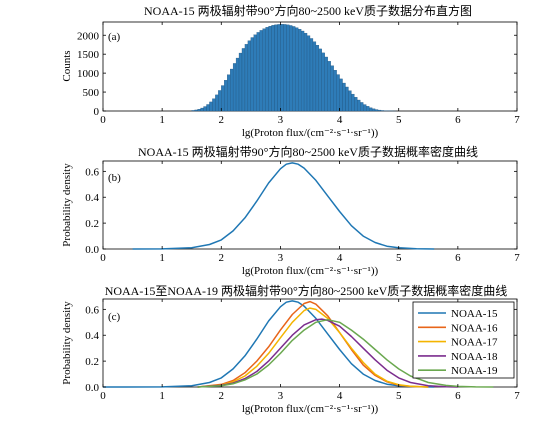 The image size is (557, 422). I want to click on panel-a-letter: (a), so click(114, 37).